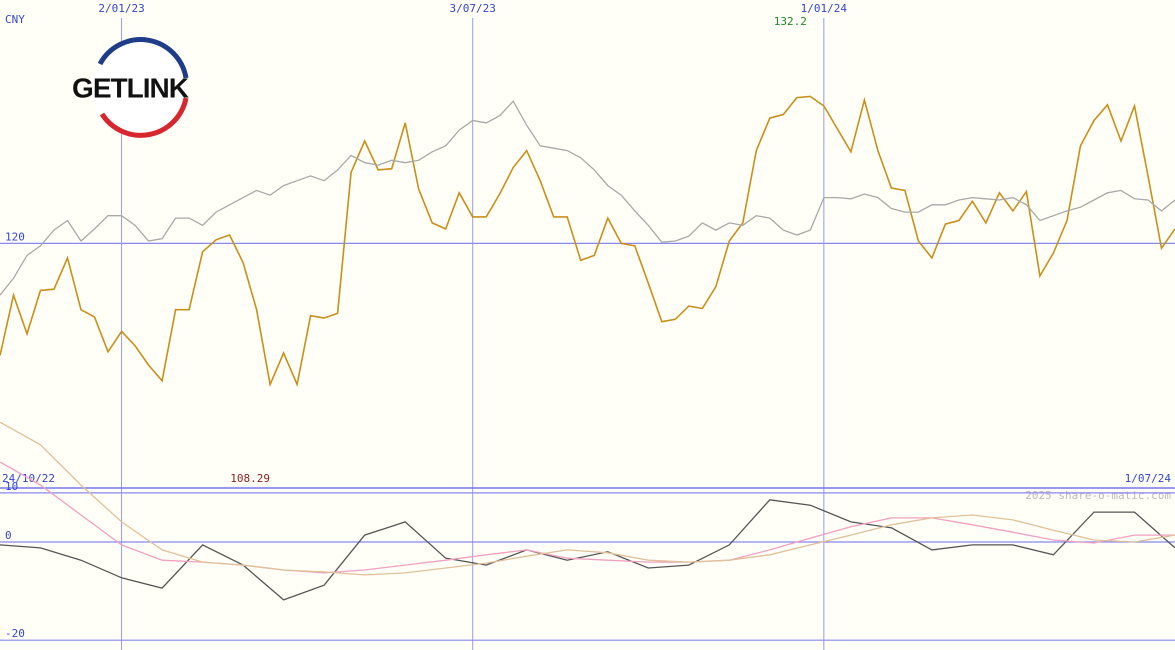  Describe the element at coordinates (15, 19) in the screenshot. I see `y-axis-label: CNY` at that location.